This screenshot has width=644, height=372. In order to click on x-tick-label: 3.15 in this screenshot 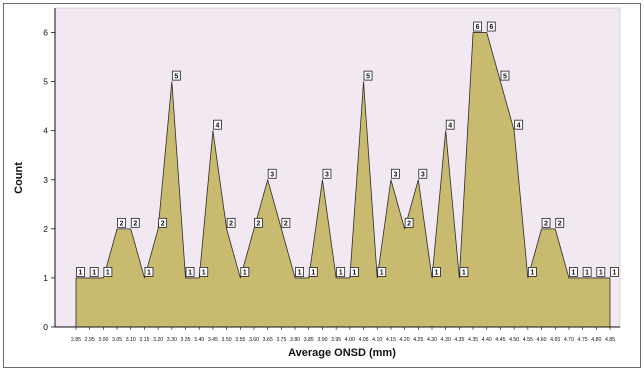, I will do `click(144, 340)`.